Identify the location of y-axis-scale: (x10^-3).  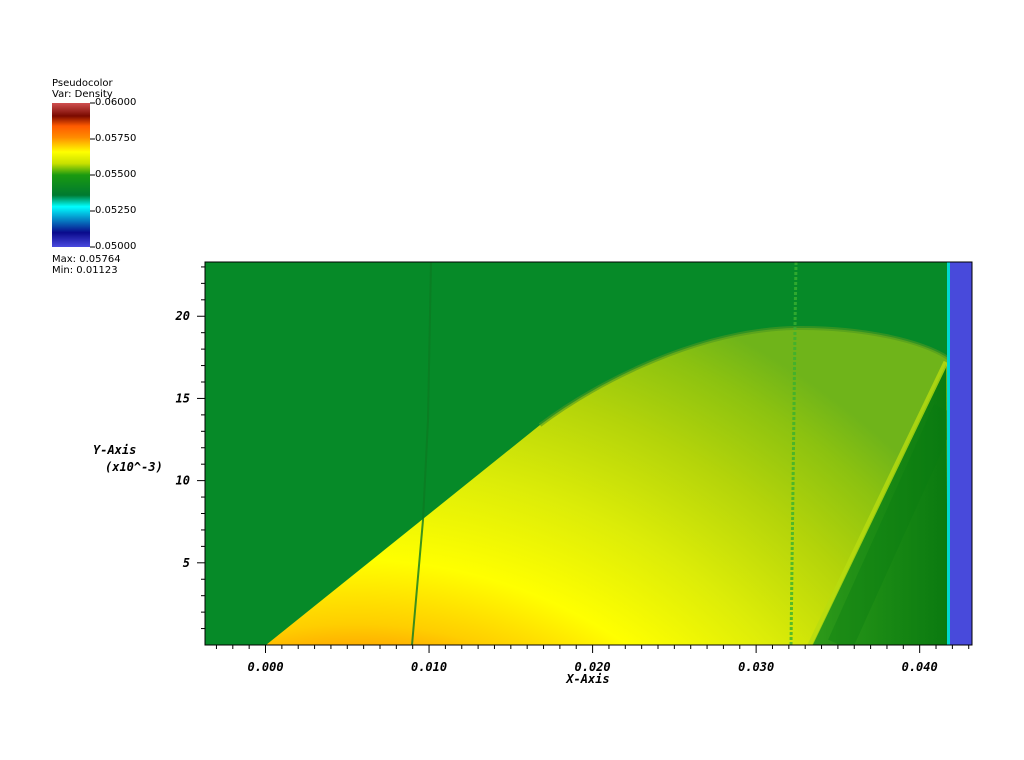
(134, 467).